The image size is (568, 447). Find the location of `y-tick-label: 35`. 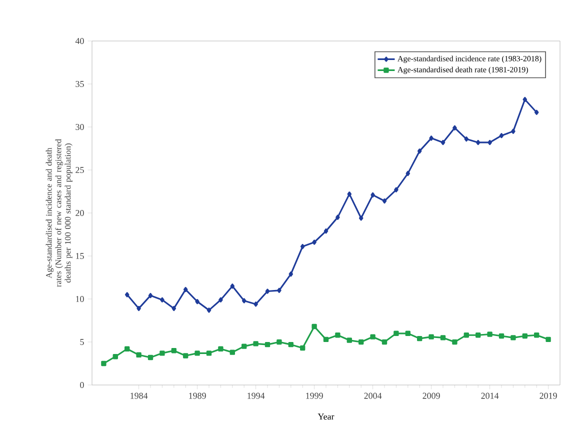

y-tick-label: 35 is located at coordinates (80, 84).